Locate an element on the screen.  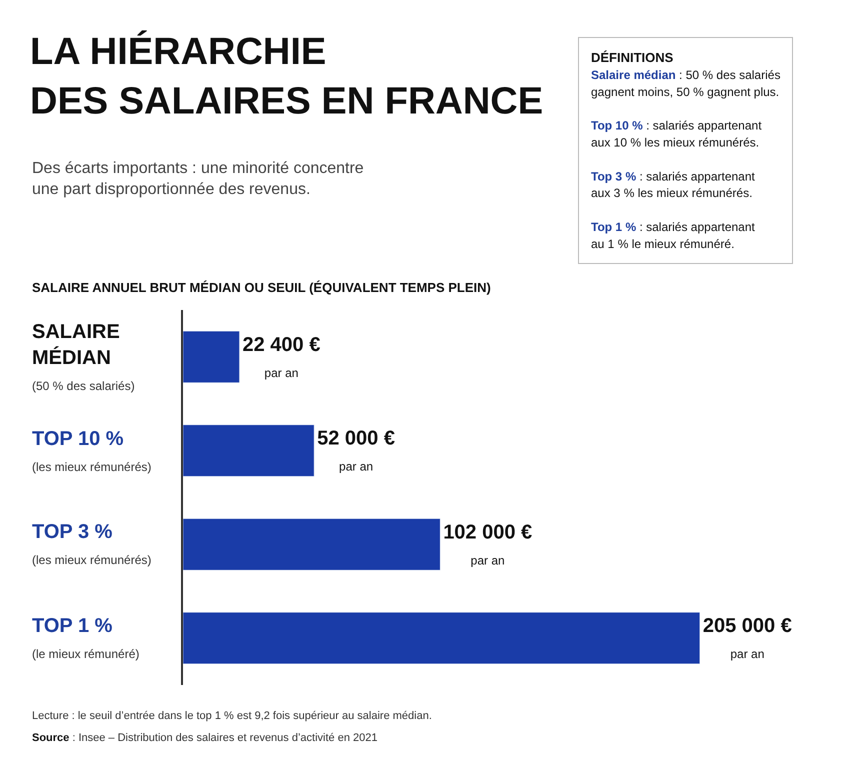
chart-subtitle: Des écarts importants : une minorité concentre une part disproportionnée des revenus. is located at coordinates (198, 179).